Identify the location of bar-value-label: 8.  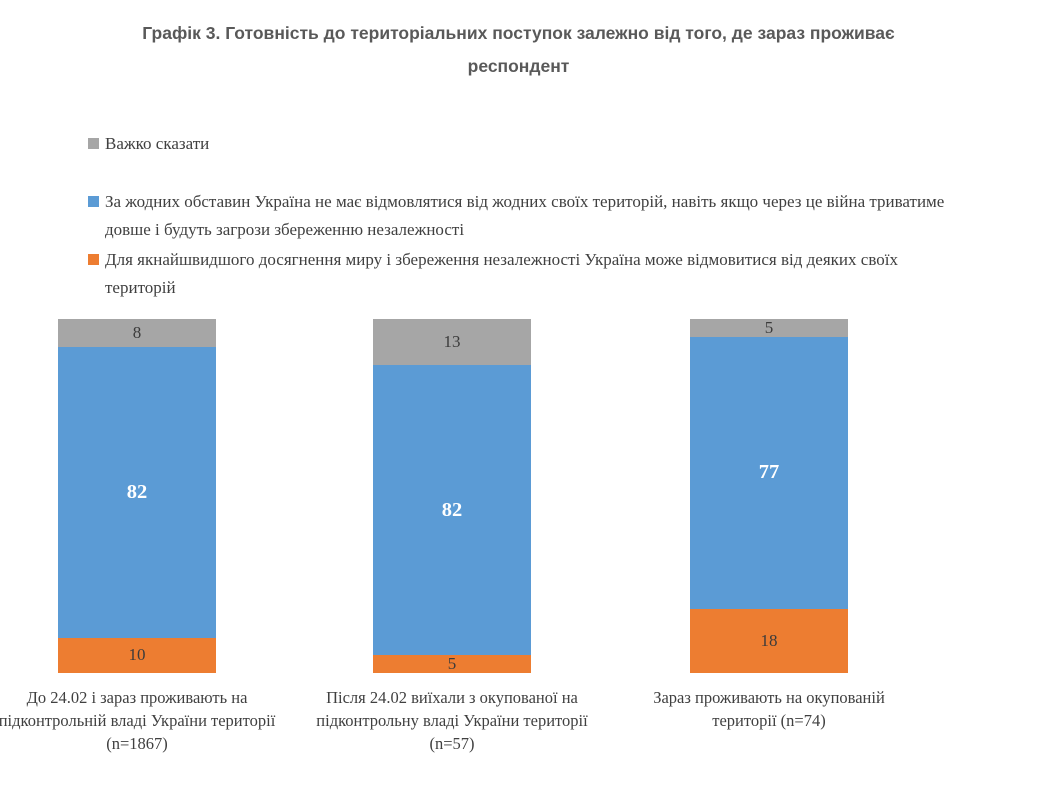
(137, 333).